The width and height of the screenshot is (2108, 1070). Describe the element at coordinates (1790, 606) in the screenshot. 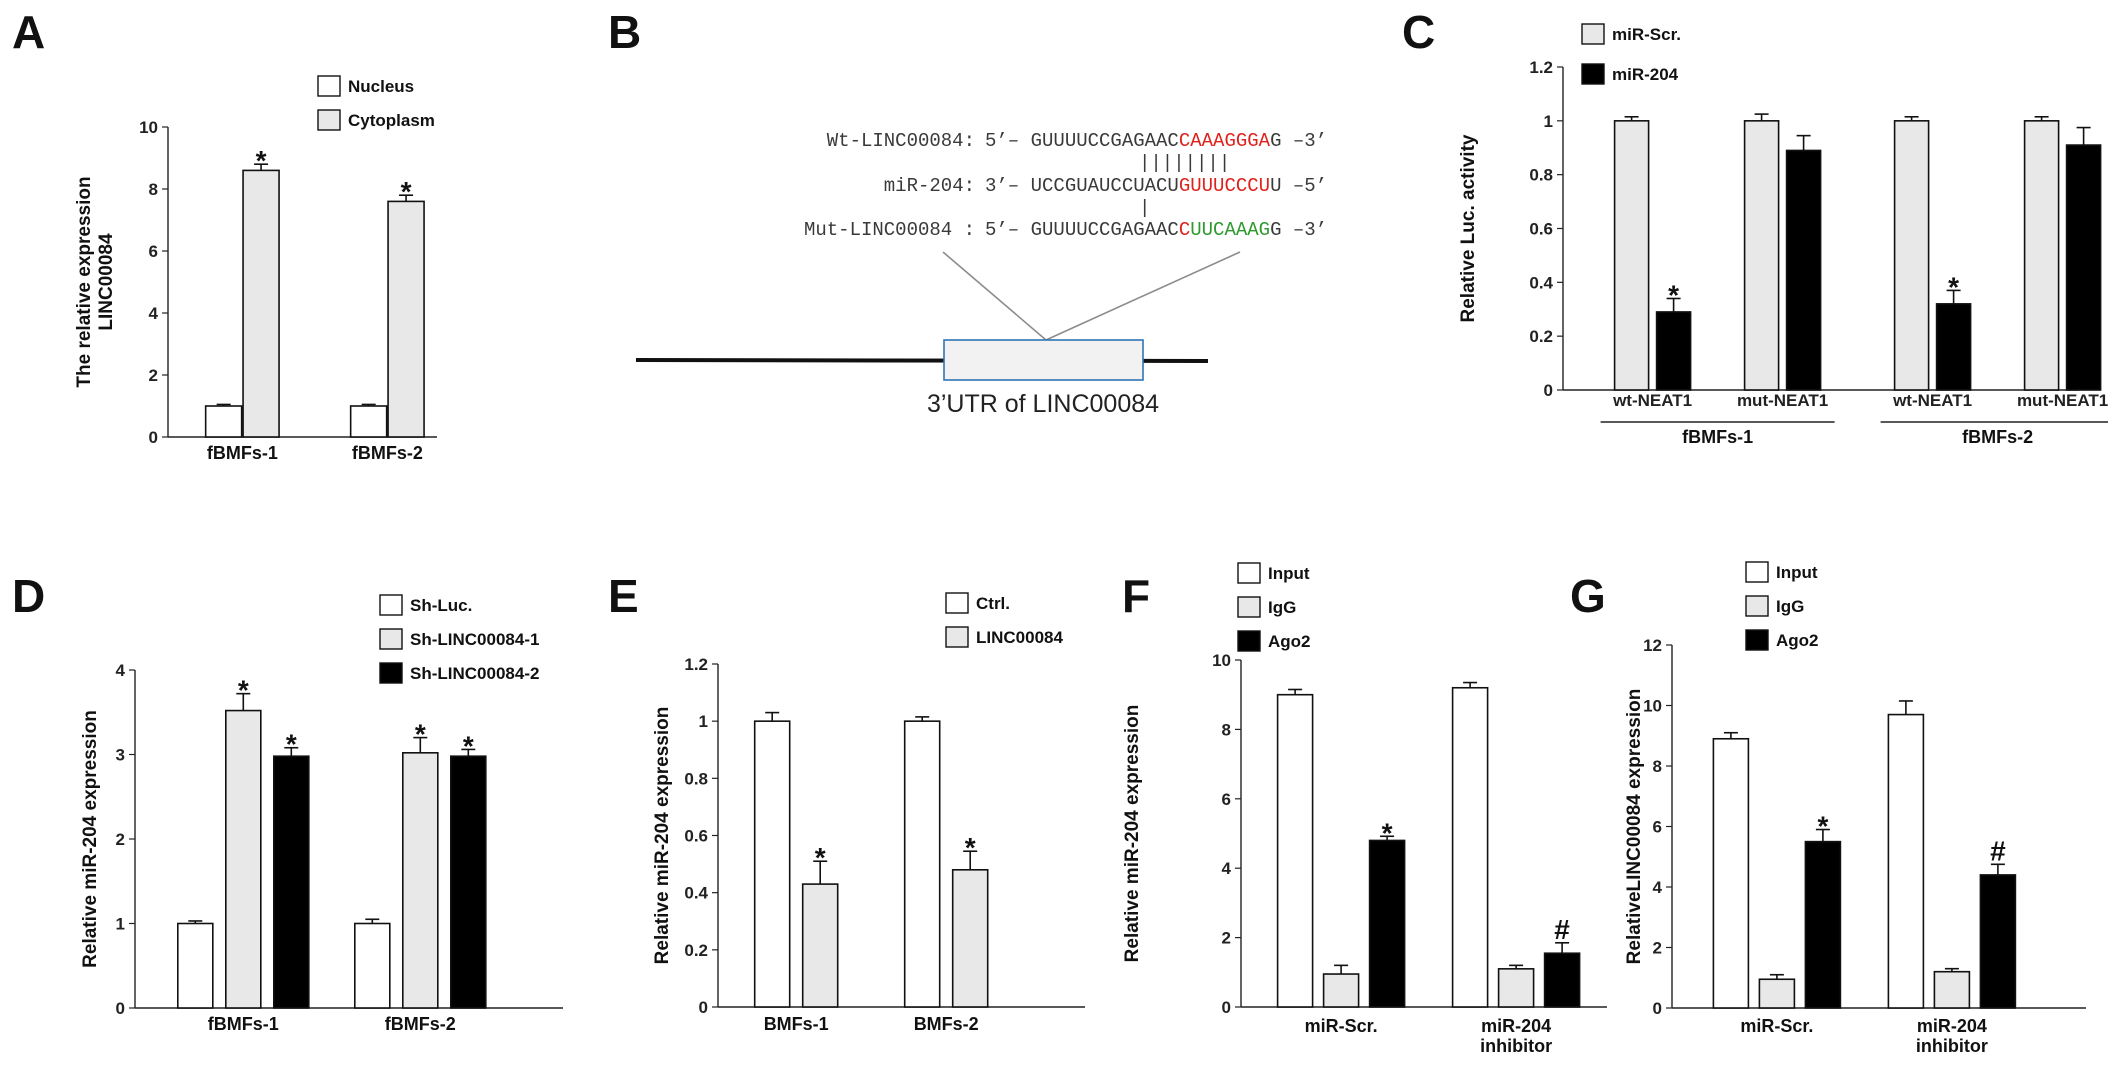

I see `legend-label: IgG` at that location.